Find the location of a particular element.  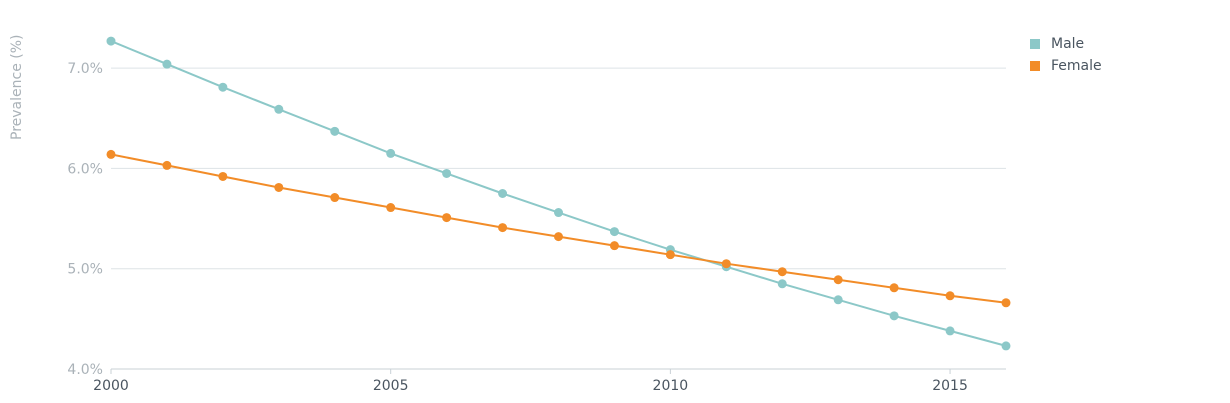

legend: Male Female is located at coordinates (1066, 55).